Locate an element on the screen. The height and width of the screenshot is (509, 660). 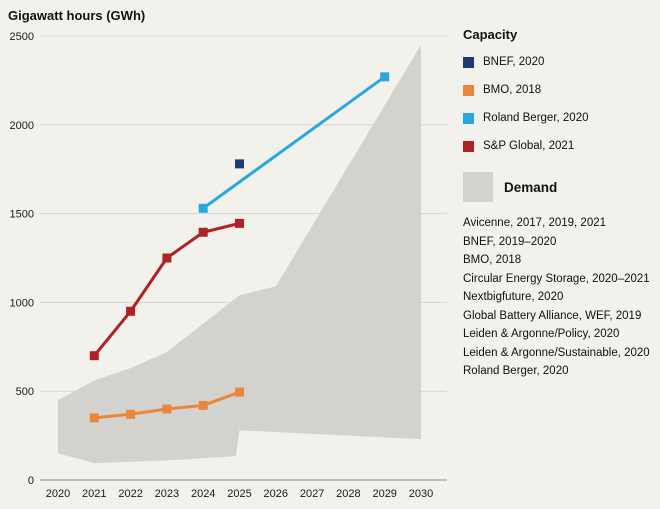
legend-label: BNEF, 2020 is located at coordinates (514, 62).